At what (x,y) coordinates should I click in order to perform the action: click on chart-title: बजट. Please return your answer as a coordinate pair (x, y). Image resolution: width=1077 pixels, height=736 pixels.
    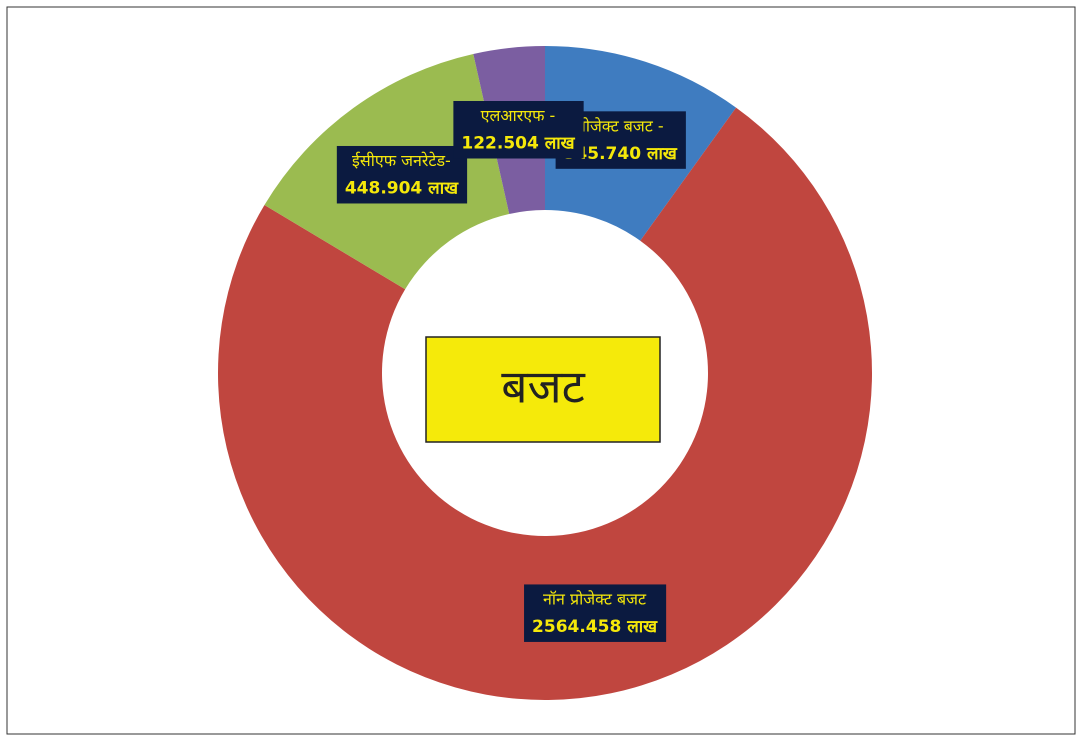
    Looking at the image, I should click on (543, 387).